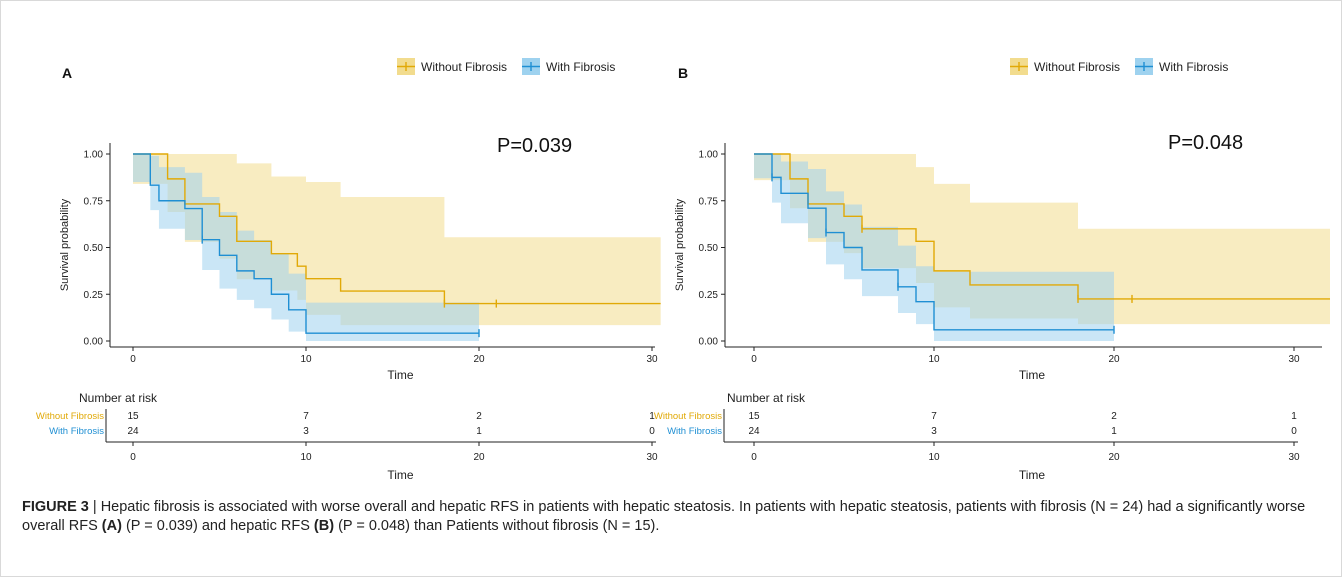  What do you see at coordinates (217, 526) in the screenshot?
I see `caption-text-2: (P = 0.039) and hepatic RFS` at bounding box center [217, 526].